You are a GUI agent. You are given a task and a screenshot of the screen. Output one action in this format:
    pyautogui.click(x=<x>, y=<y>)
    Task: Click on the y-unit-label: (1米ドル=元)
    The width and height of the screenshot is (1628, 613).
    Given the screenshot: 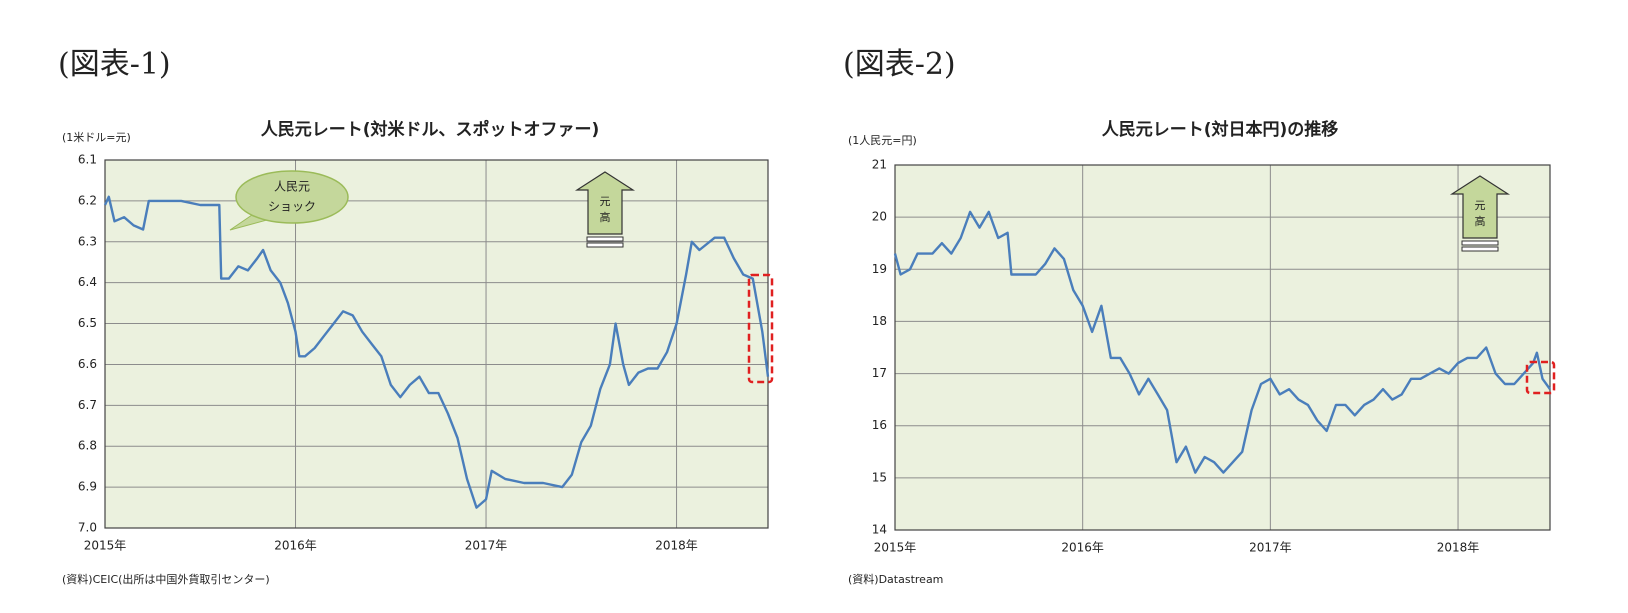 What is the action you would take?
    pyautogui.click(x=96, y=137)
    